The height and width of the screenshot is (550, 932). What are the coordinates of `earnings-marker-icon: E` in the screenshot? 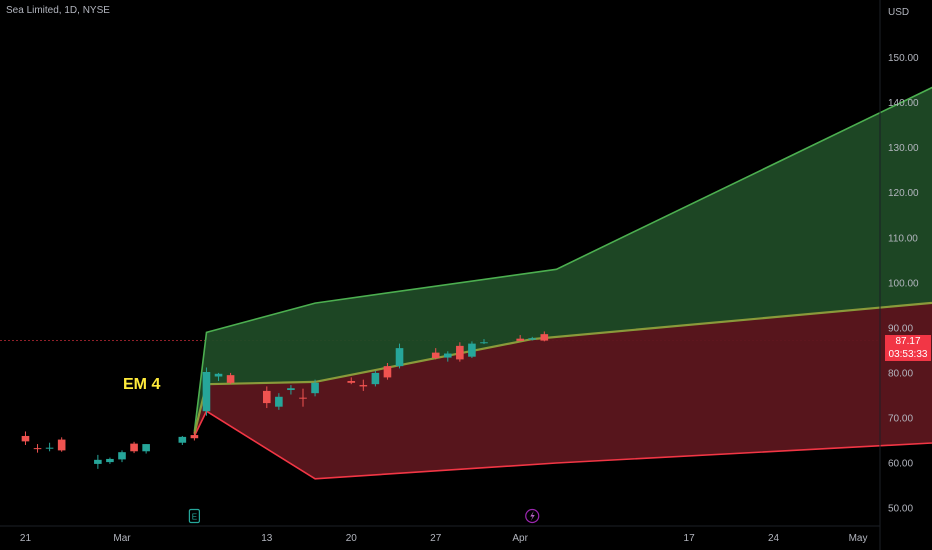 It's located at (194, 516).